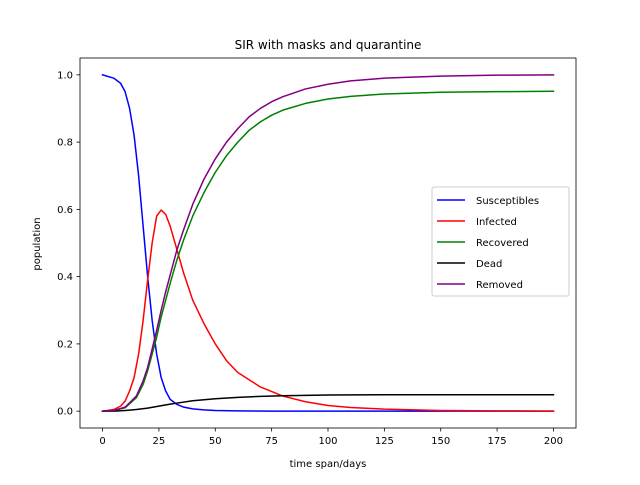 The image size is (640, 485). Describe the element at coordinates (159, 441) in the screenshot. I see `x-tick-label: 25` at that location.